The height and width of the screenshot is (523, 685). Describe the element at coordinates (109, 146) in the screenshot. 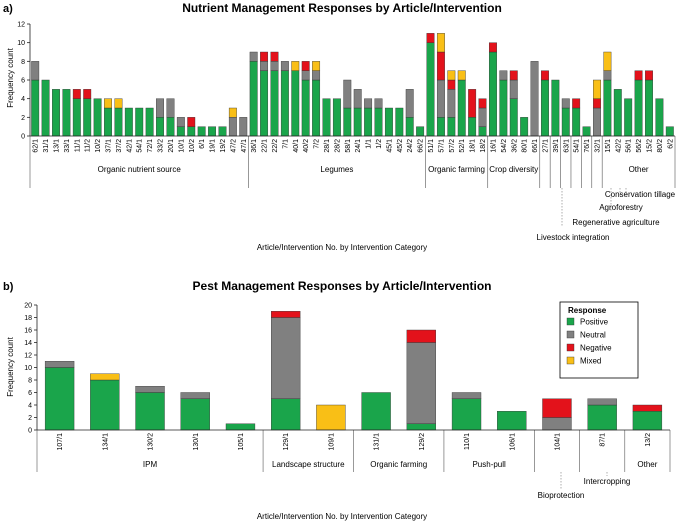

I see `x-tick-label: 37/1` at that location.